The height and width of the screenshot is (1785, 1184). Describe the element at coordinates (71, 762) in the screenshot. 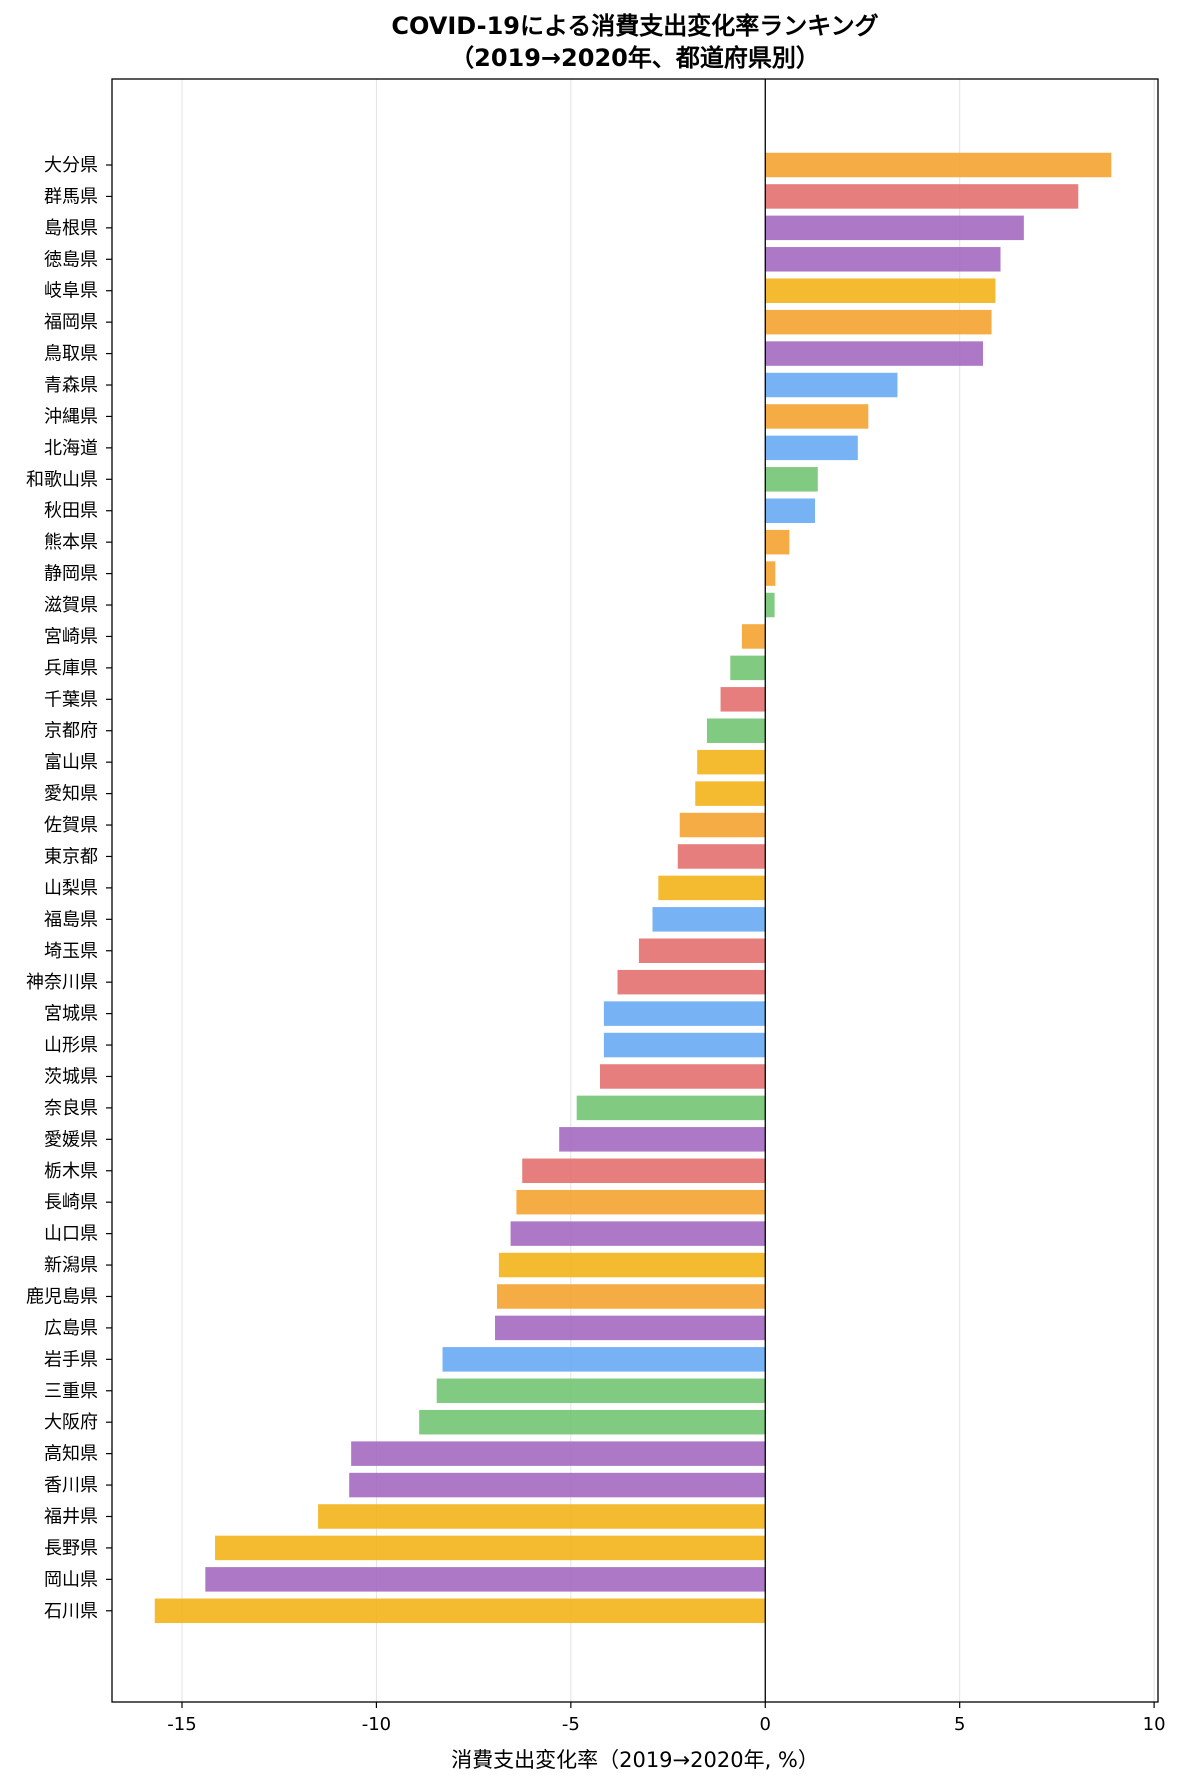

I see `y-tick-label: 富山県` at that location.